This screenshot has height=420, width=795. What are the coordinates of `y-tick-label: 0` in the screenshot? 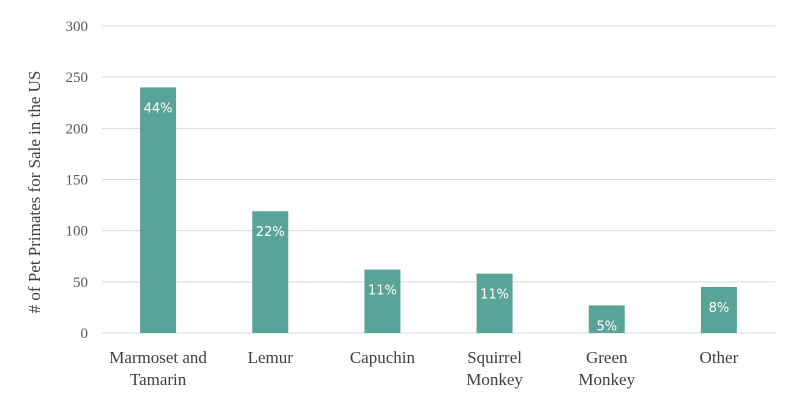 It's located at (85, 334).